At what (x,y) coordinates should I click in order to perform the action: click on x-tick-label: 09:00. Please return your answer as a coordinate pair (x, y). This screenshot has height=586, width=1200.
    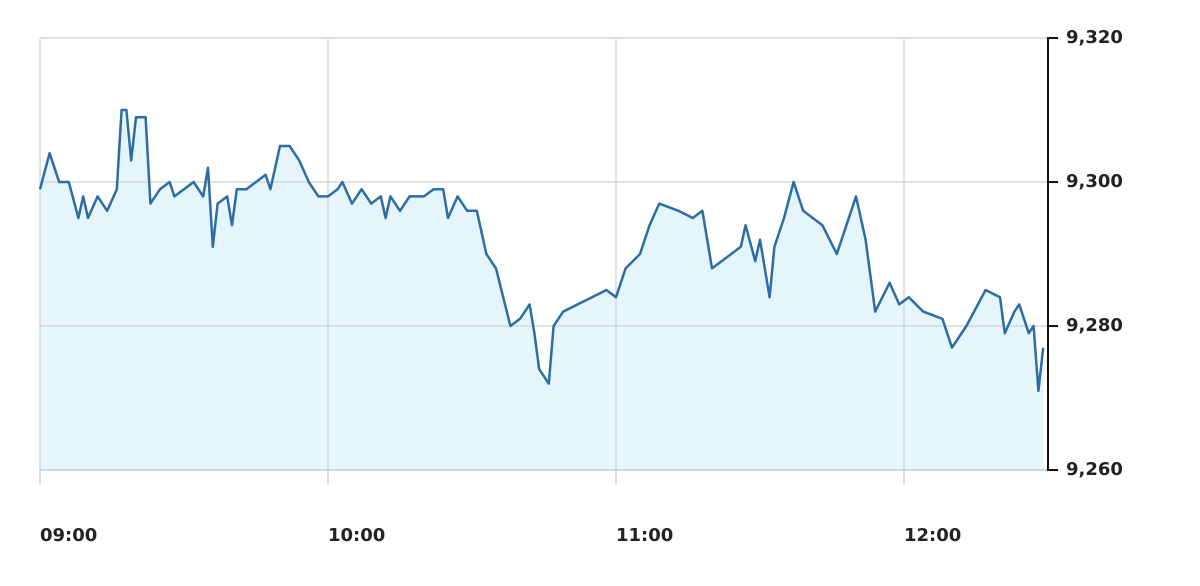
    Looking at the image, I should click on (68, 535).